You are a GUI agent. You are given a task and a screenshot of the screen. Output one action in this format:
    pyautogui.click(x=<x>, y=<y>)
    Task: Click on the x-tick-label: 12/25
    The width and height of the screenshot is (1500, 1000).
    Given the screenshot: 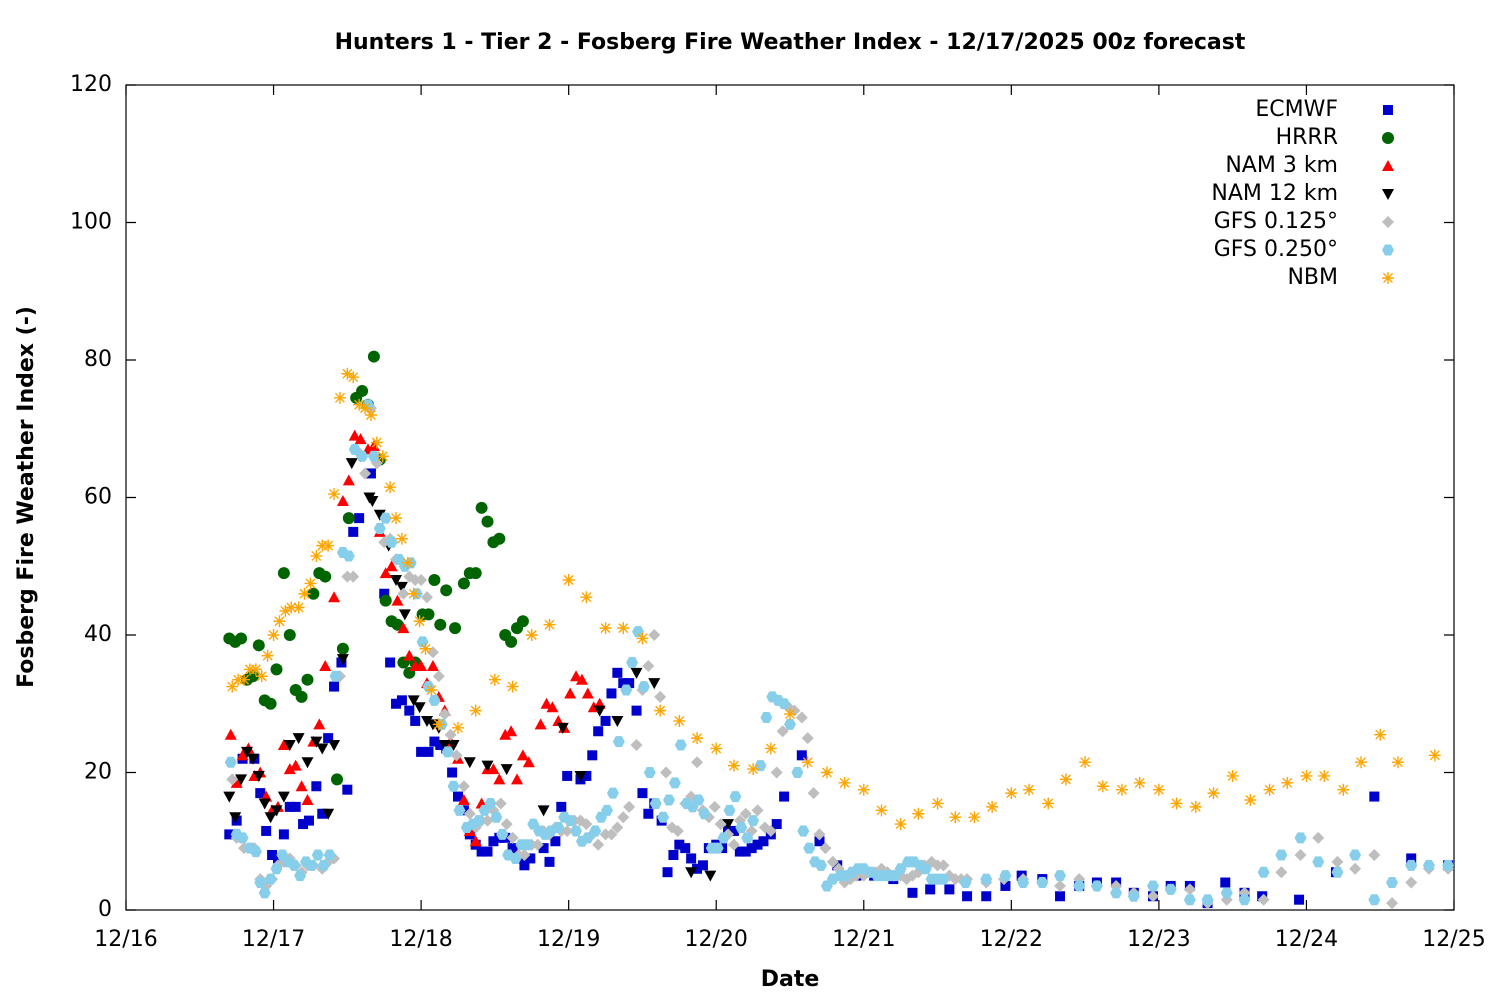 What is the action you would take?
    pyautogui.click(x=1453, y=939)
    